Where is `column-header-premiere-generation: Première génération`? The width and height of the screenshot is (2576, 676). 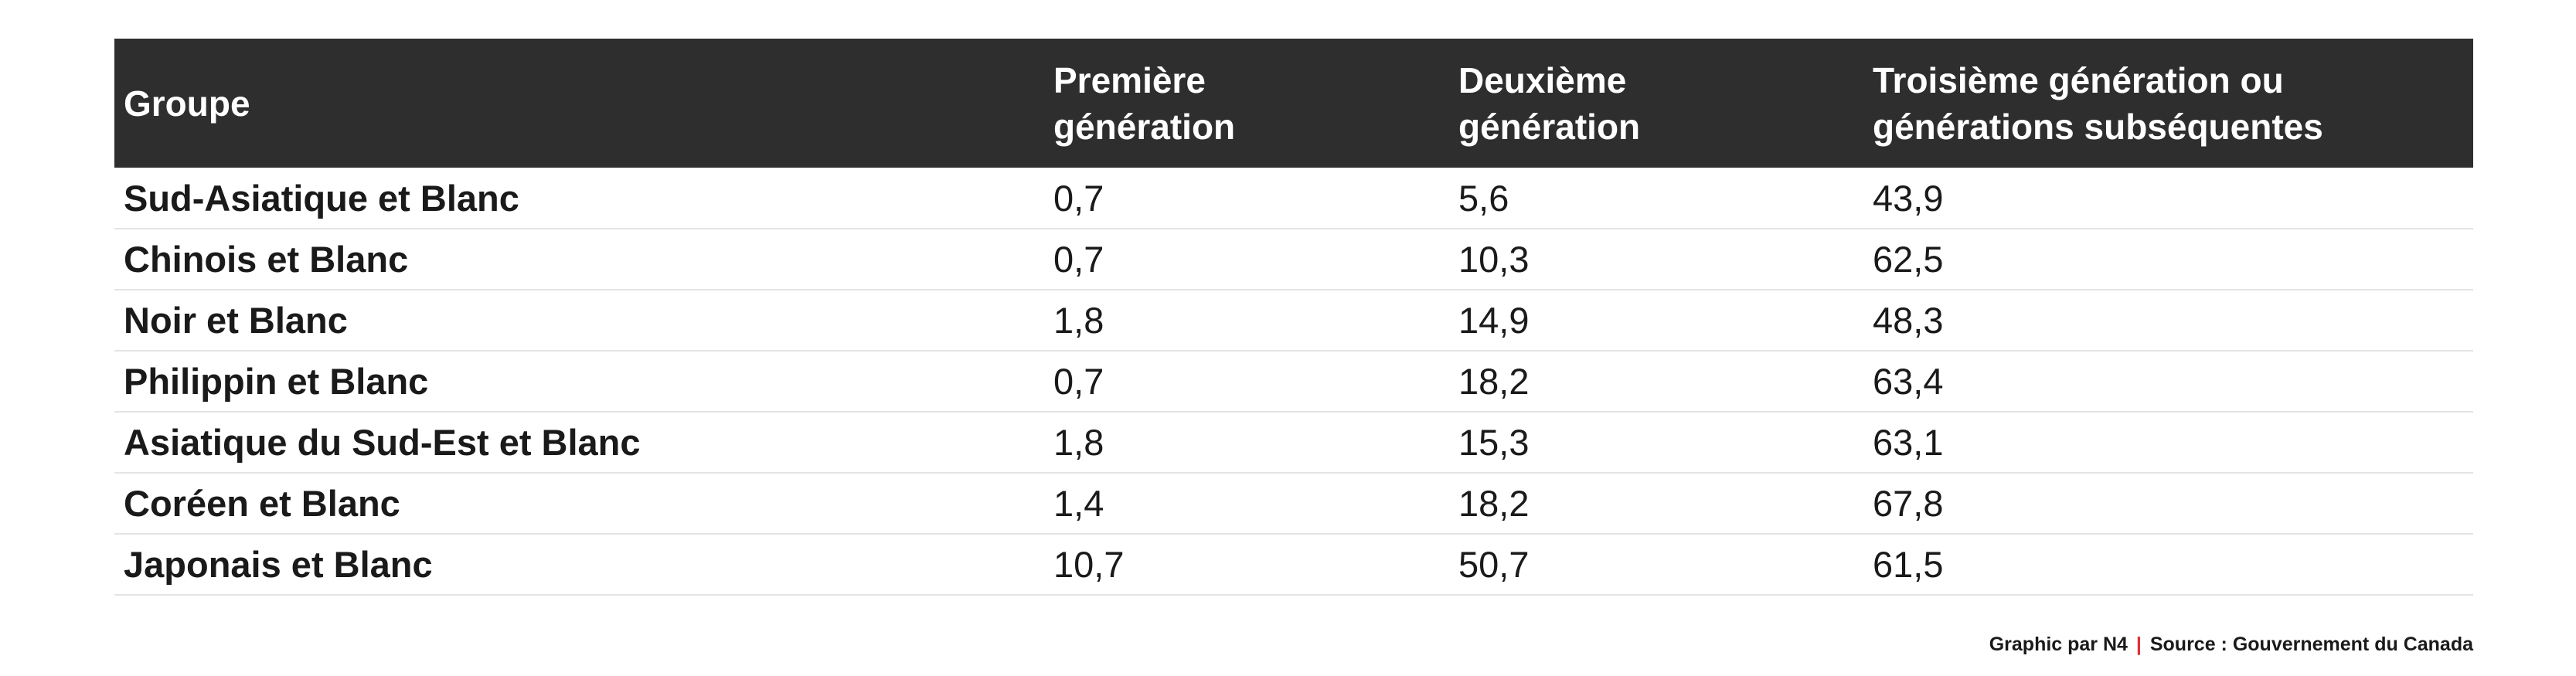 column-header-premiere-generation: Première génération is located at coordinates (1246, 103).